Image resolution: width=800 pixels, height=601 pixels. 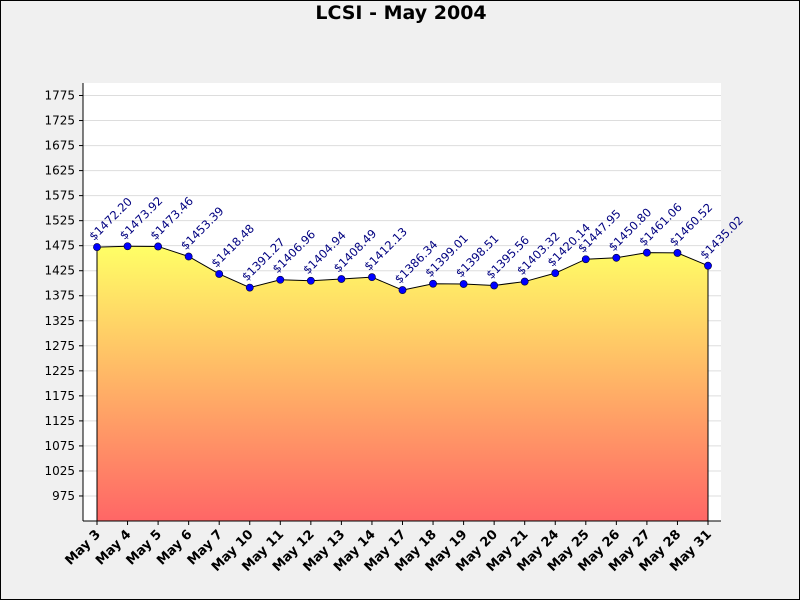 I want to click on y-tick-label: 1525, so click(x=59, y=221).